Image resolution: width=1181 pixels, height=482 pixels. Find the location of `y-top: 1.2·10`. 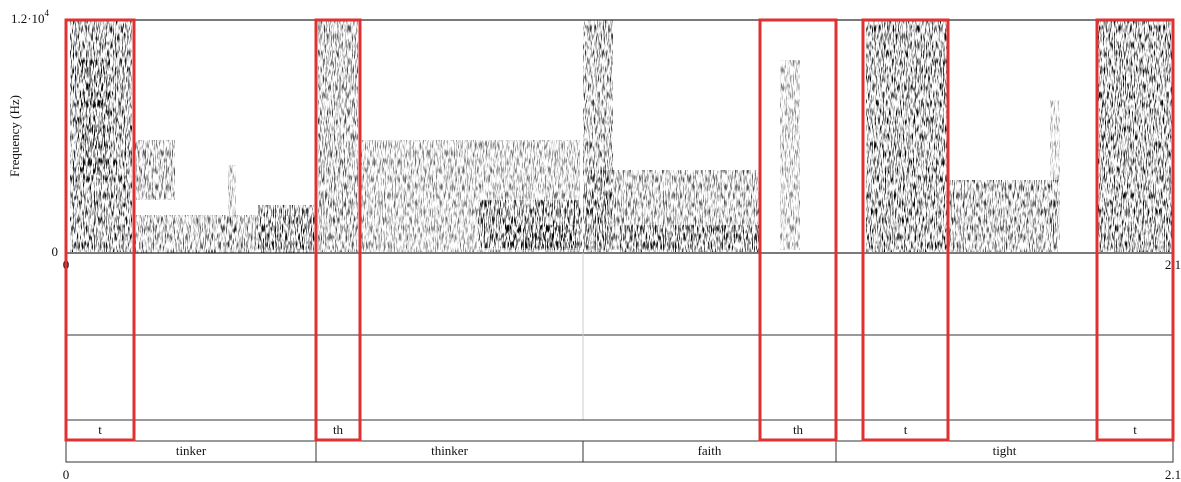

y-top: 1.2·10 is located at coordinates (28, 18).